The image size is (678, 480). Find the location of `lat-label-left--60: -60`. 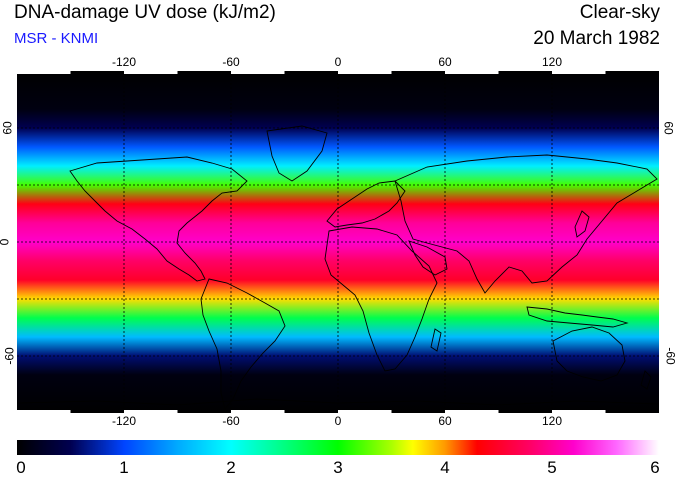

lat-label-left--60: -60 is located at coordinates (9, 356).